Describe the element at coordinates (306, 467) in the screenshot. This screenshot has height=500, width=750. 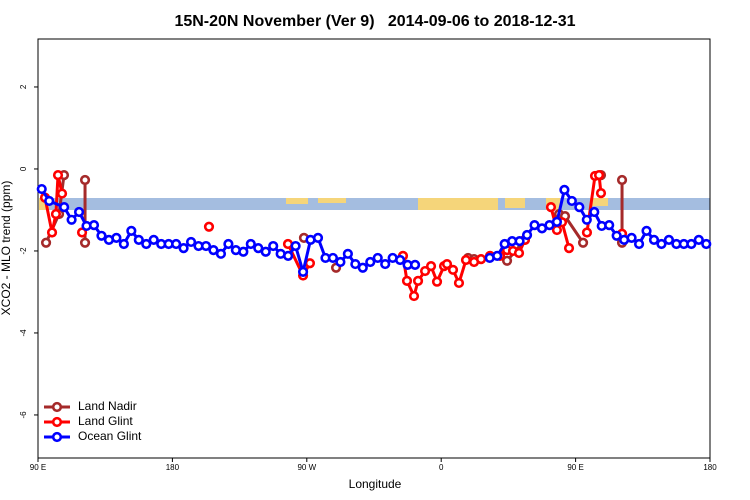
I see `x-tick-label: 90 W` at that location.